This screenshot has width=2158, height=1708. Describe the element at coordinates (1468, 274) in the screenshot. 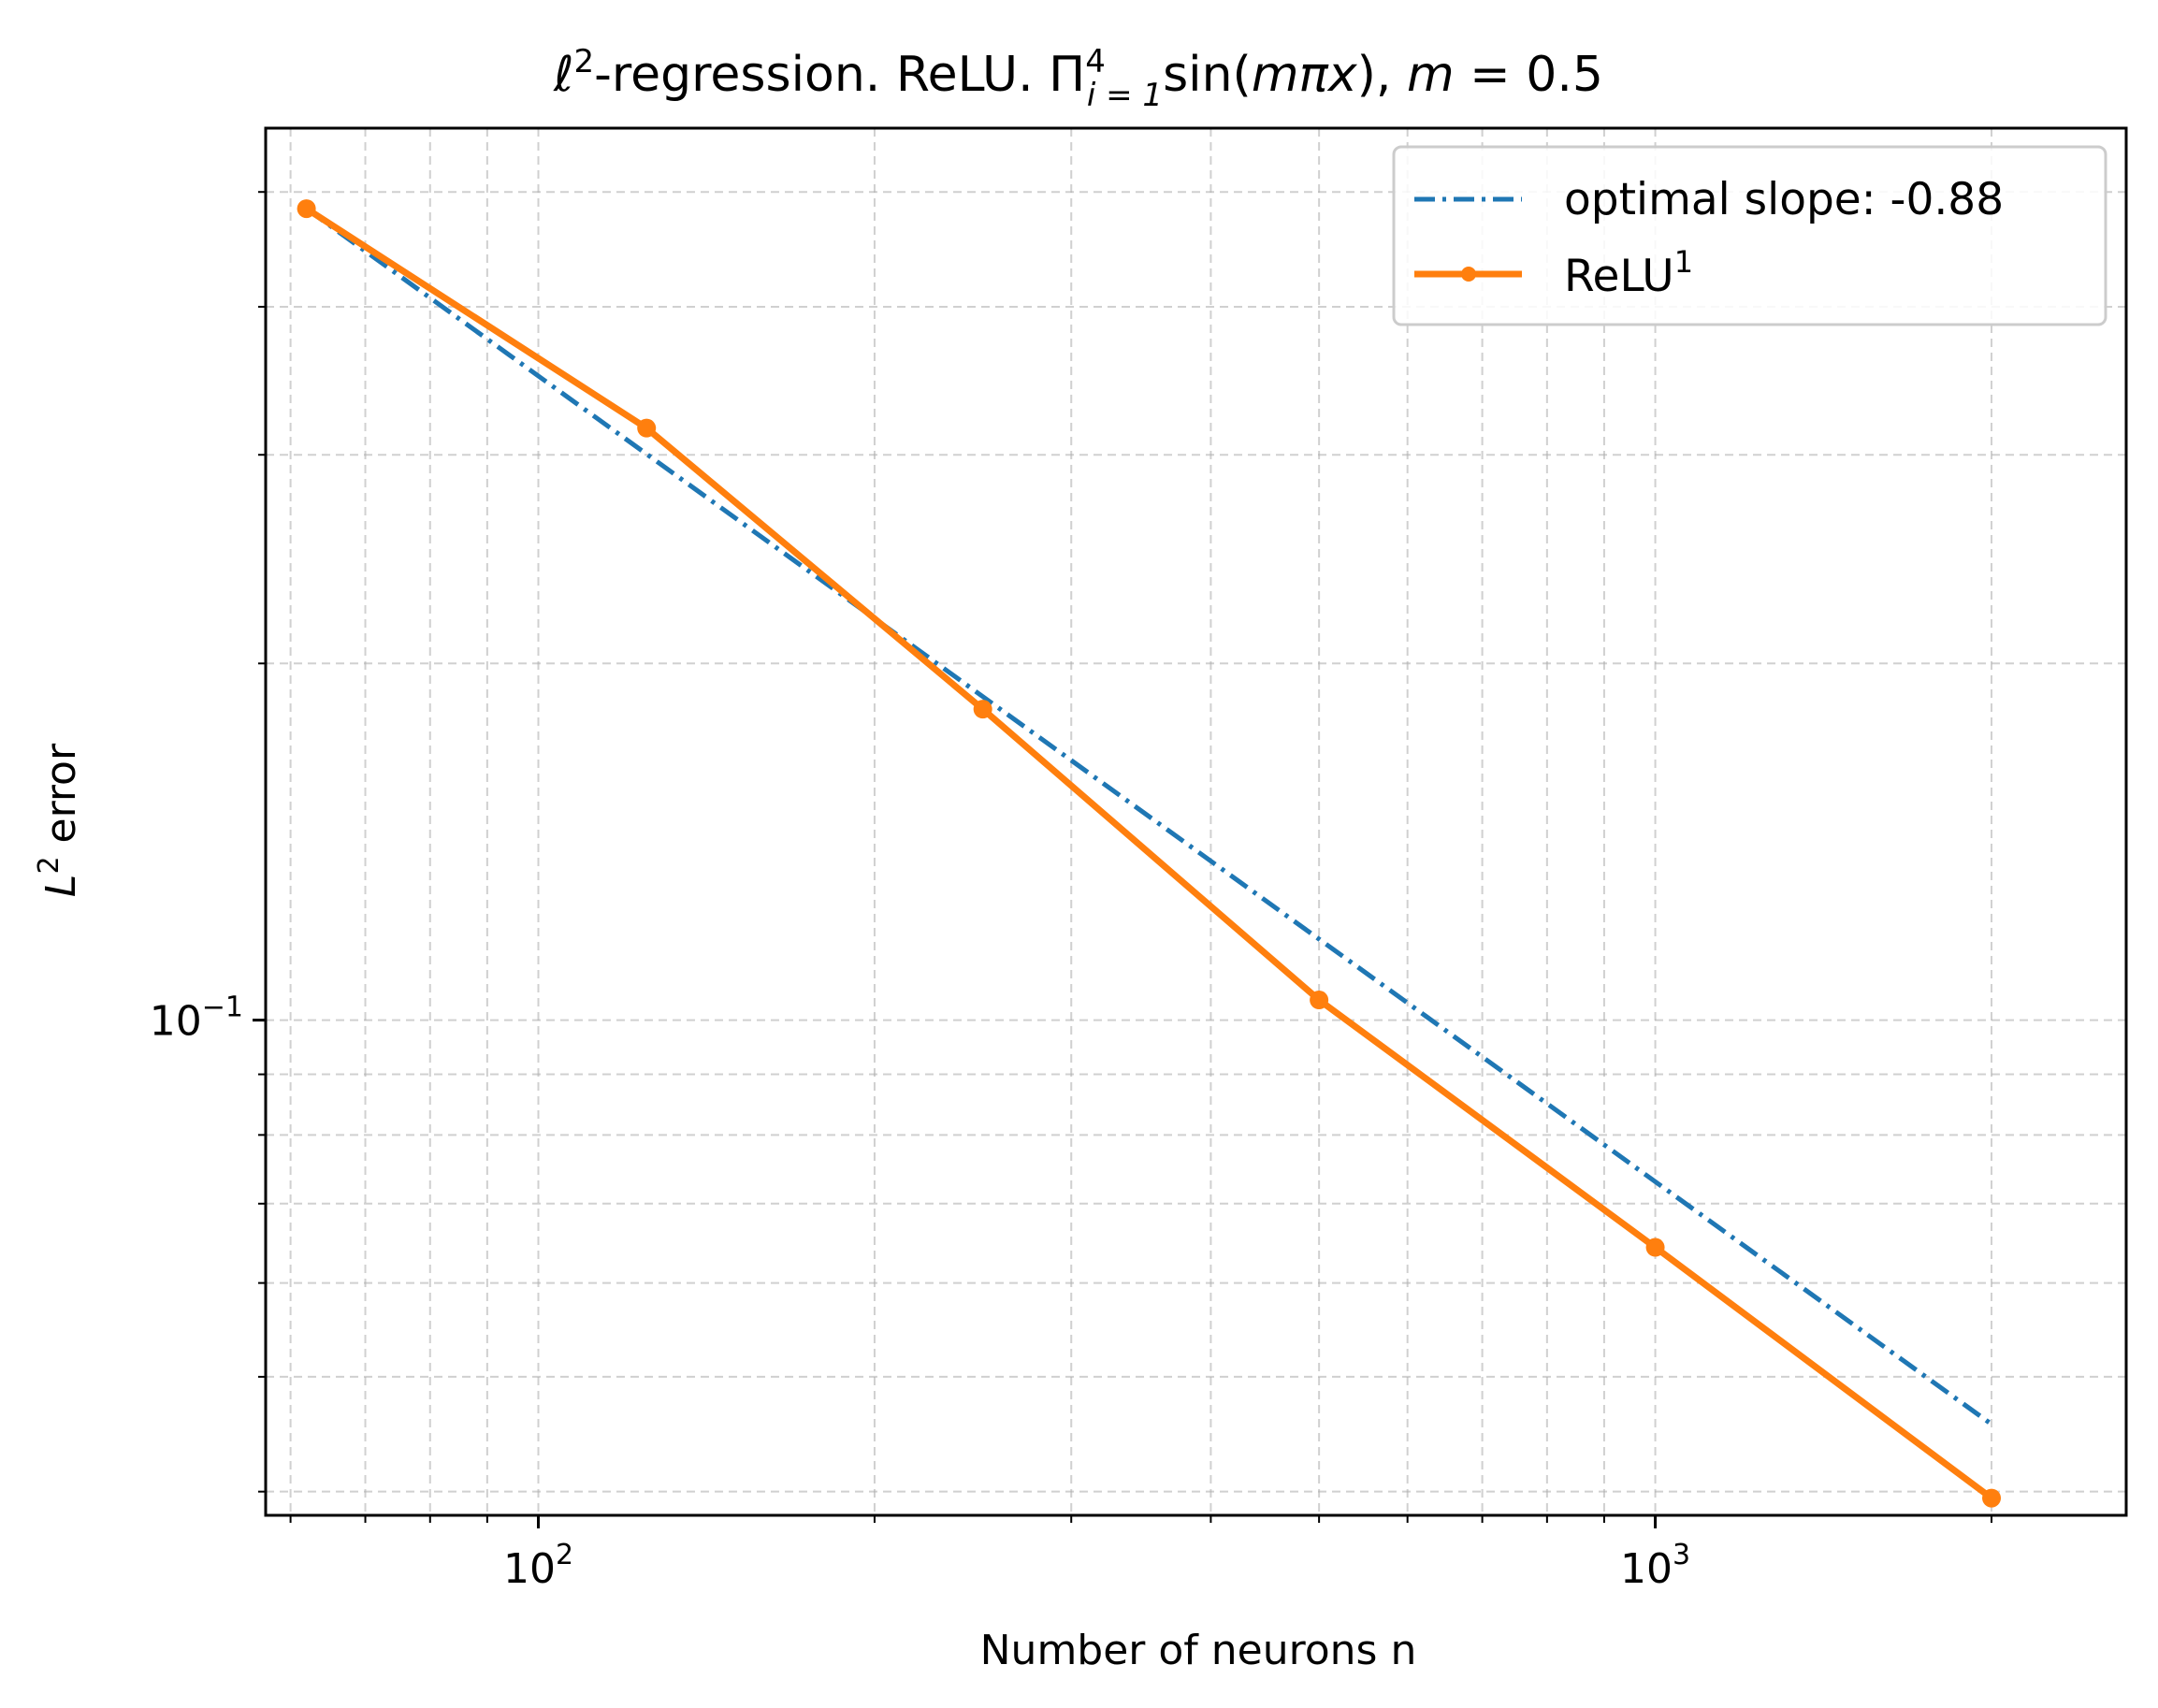

I see `legend-marker-relu` at that location.